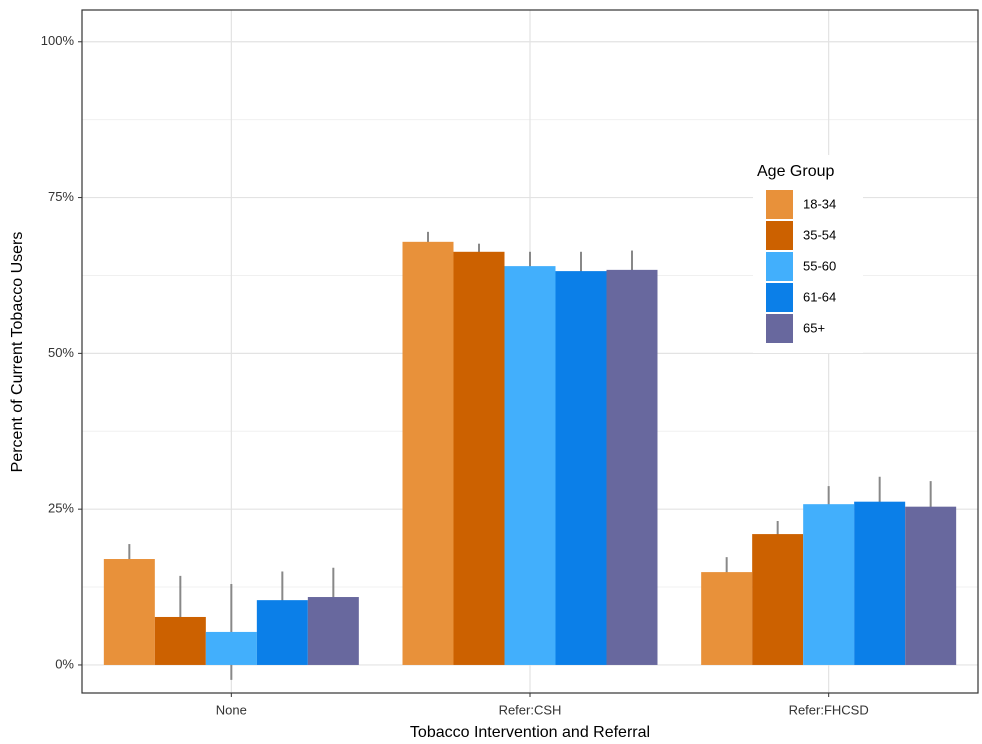 The height and width of the screenshot is (744, 982). Describe the element at coordinates (61, 352) in the screenshot. I see `y-tick-label: 50%` at that location.